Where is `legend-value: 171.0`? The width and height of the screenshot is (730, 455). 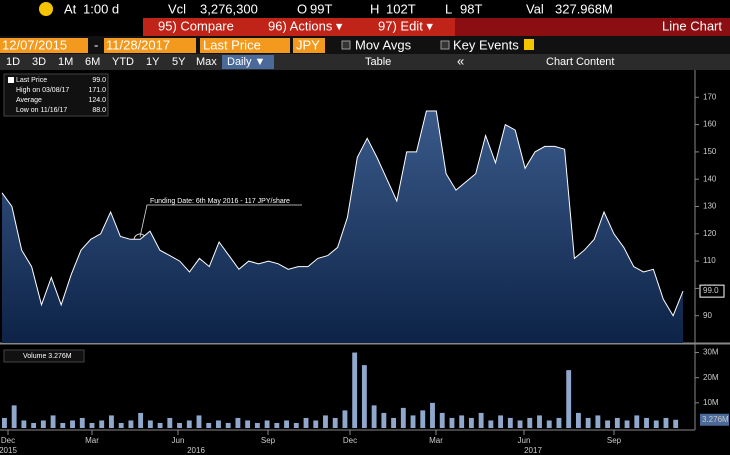
legend-value: 171.0 is located at coordinates (97, 90).